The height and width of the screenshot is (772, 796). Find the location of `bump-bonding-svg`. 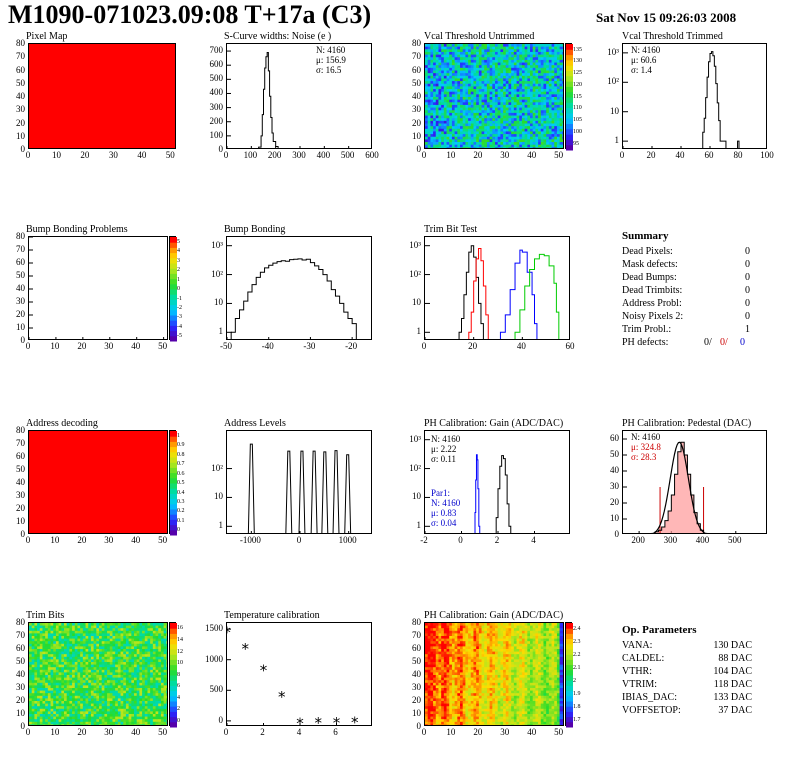

bump-bonding-svg is located at coordinates (292, 292).